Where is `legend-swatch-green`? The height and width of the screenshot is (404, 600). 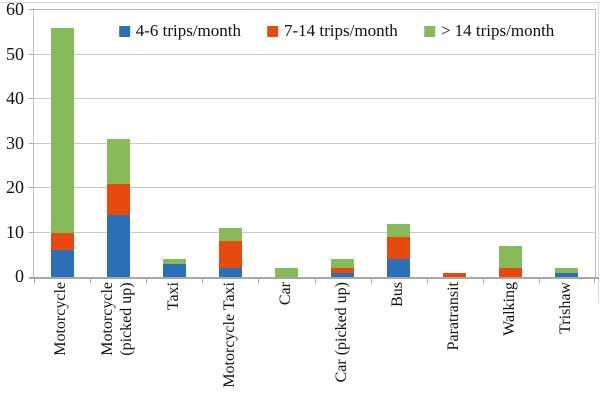
legend-swatch-green is located at coordinates (429, 31).